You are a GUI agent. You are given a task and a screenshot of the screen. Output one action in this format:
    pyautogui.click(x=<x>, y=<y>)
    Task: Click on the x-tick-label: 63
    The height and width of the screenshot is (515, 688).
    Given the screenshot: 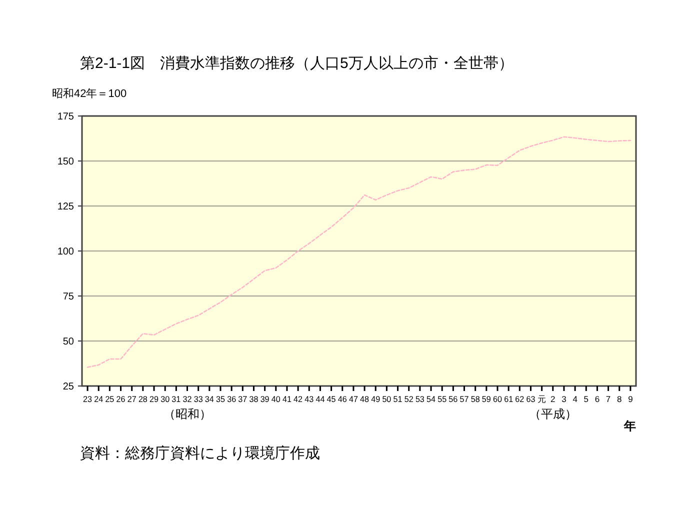 What is the action you would take?
    pyautogui.click(x=531, y=399)
    